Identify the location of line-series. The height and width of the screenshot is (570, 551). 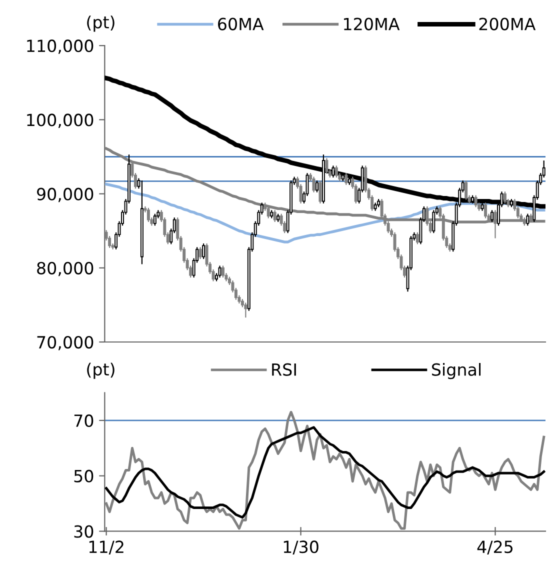
(325, 472).